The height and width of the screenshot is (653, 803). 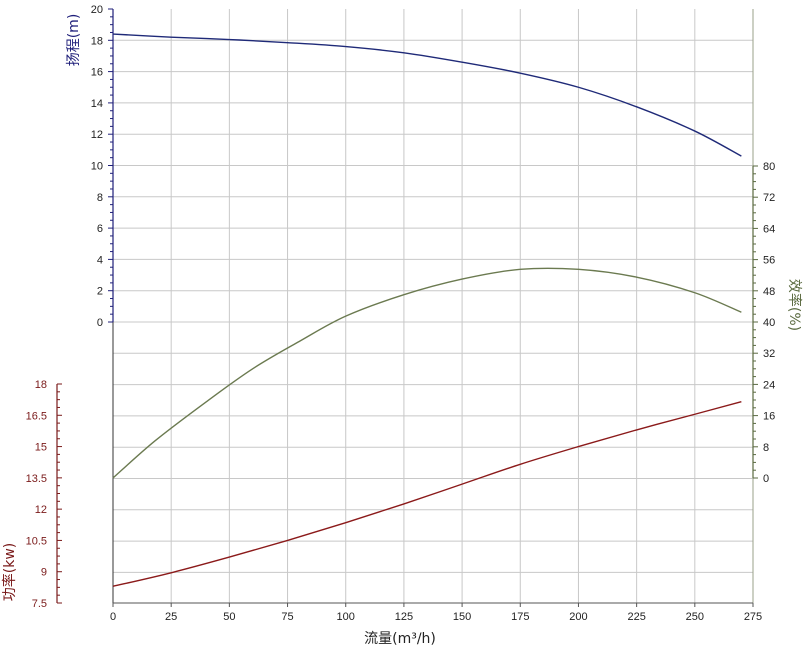 What do you see at coordinates (36, 541) in the screenshot?
I see `power-tick-label: 10.5` at bounding box center [36, 541].